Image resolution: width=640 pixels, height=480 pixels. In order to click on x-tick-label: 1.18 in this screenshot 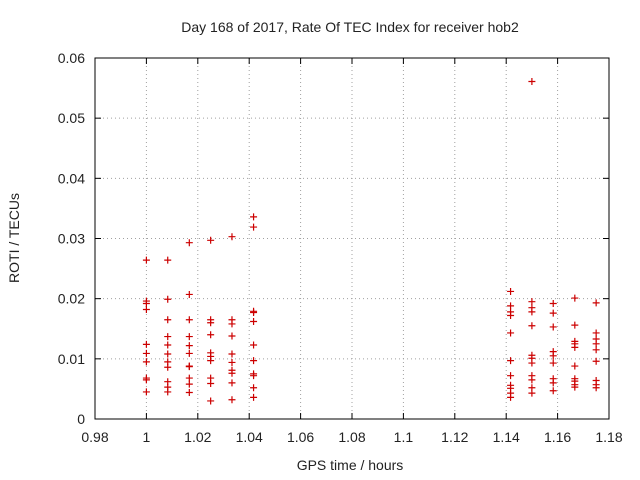, I will do `click(608, 437)`.